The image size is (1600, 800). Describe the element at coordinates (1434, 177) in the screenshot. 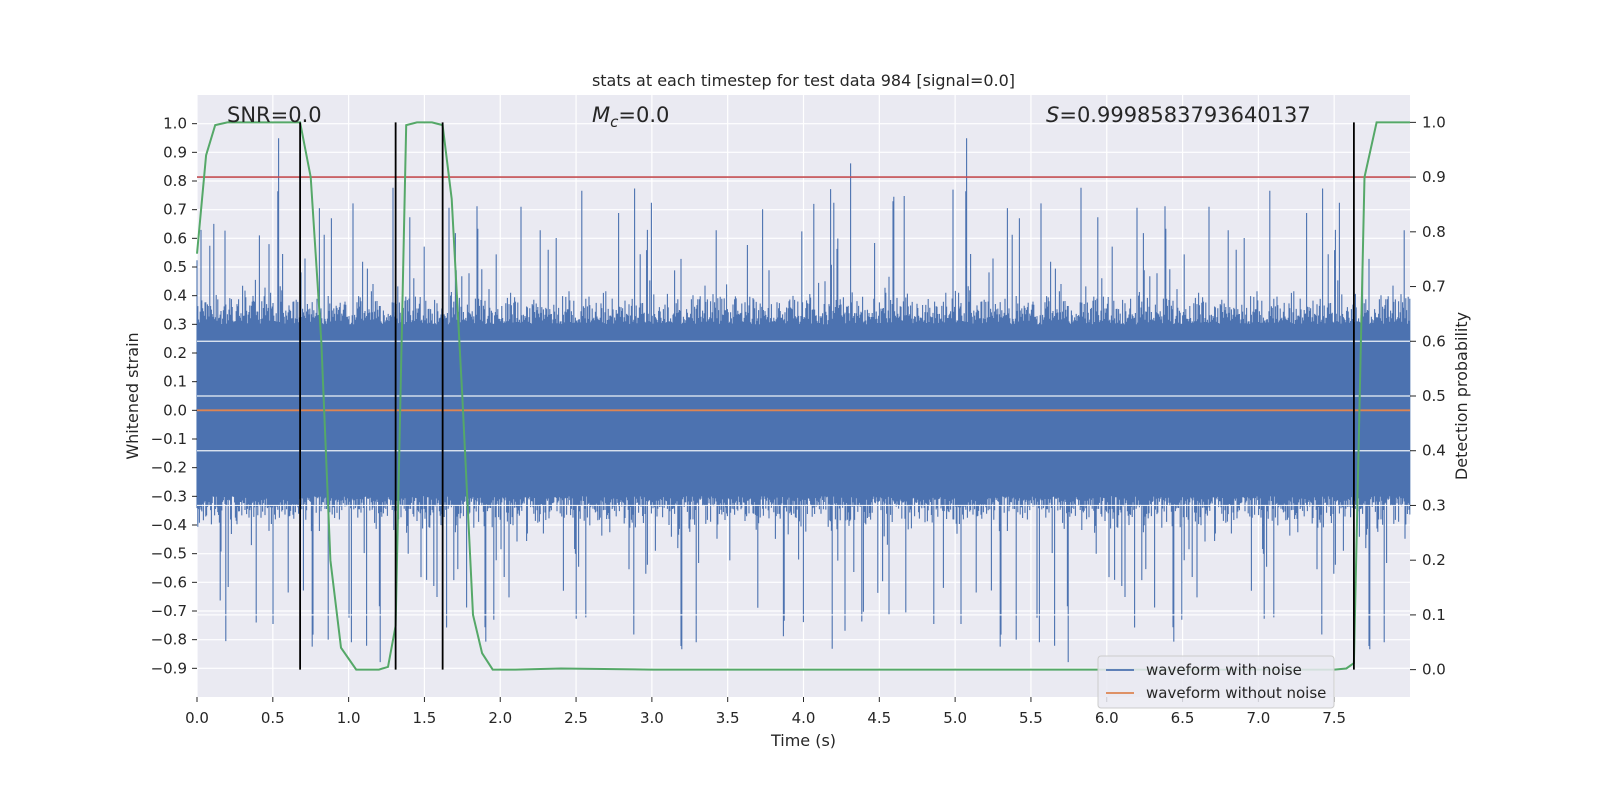

I see `right-tick-label: 0.9` at that location.